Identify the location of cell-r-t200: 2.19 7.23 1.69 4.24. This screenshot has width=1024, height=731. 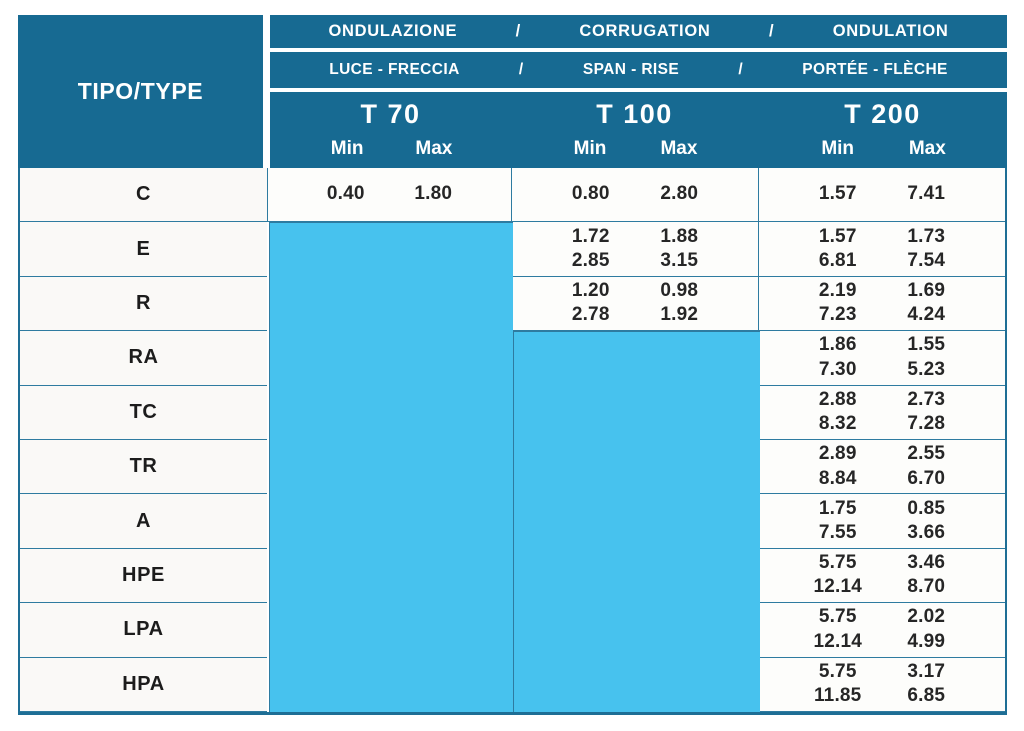
(881, 304).